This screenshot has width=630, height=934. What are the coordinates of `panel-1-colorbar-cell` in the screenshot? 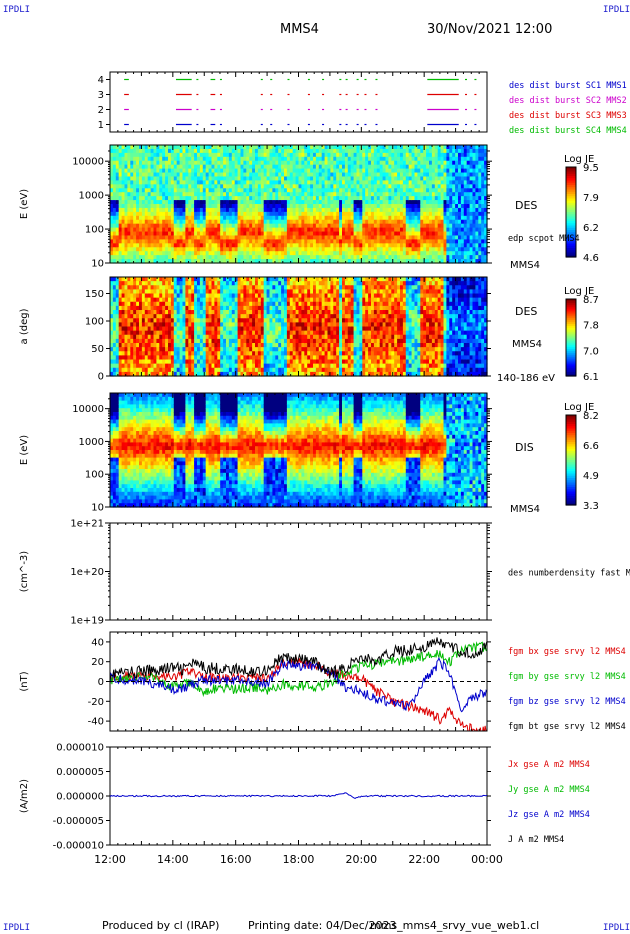 It's located at (571, 245).